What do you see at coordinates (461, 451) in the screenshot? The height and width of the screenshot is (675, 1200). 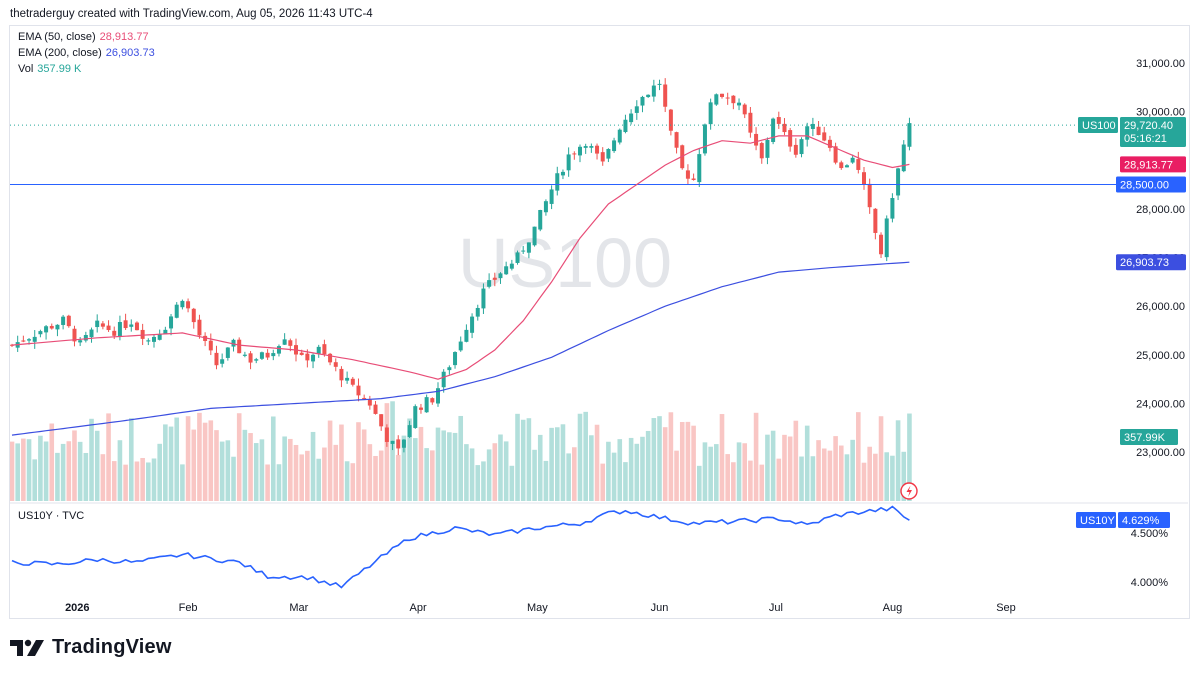 I see `volume-bars` at bounding box center [461, 451].